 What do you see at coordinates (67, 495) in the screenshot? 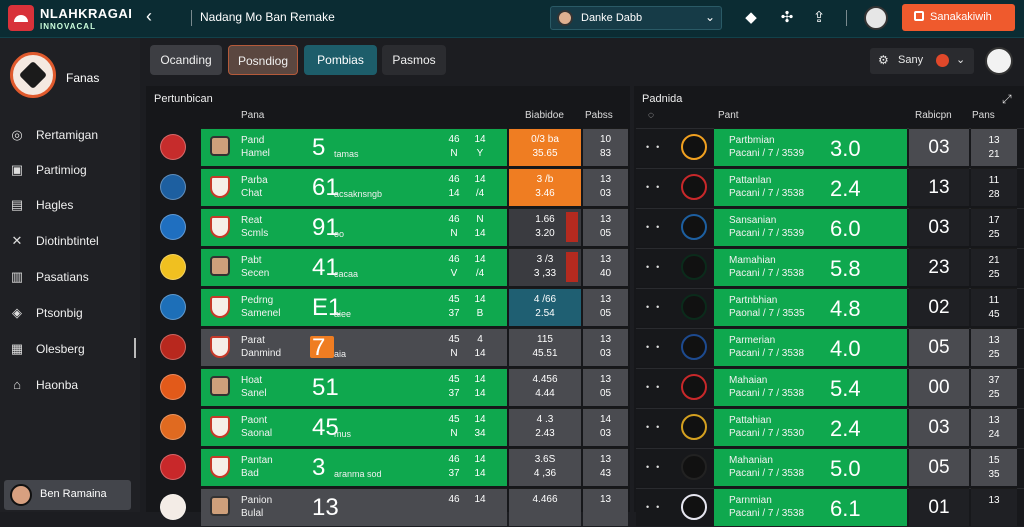
I see `sidebar-user: Ben Ramaina` at bounding box center [67, 495].